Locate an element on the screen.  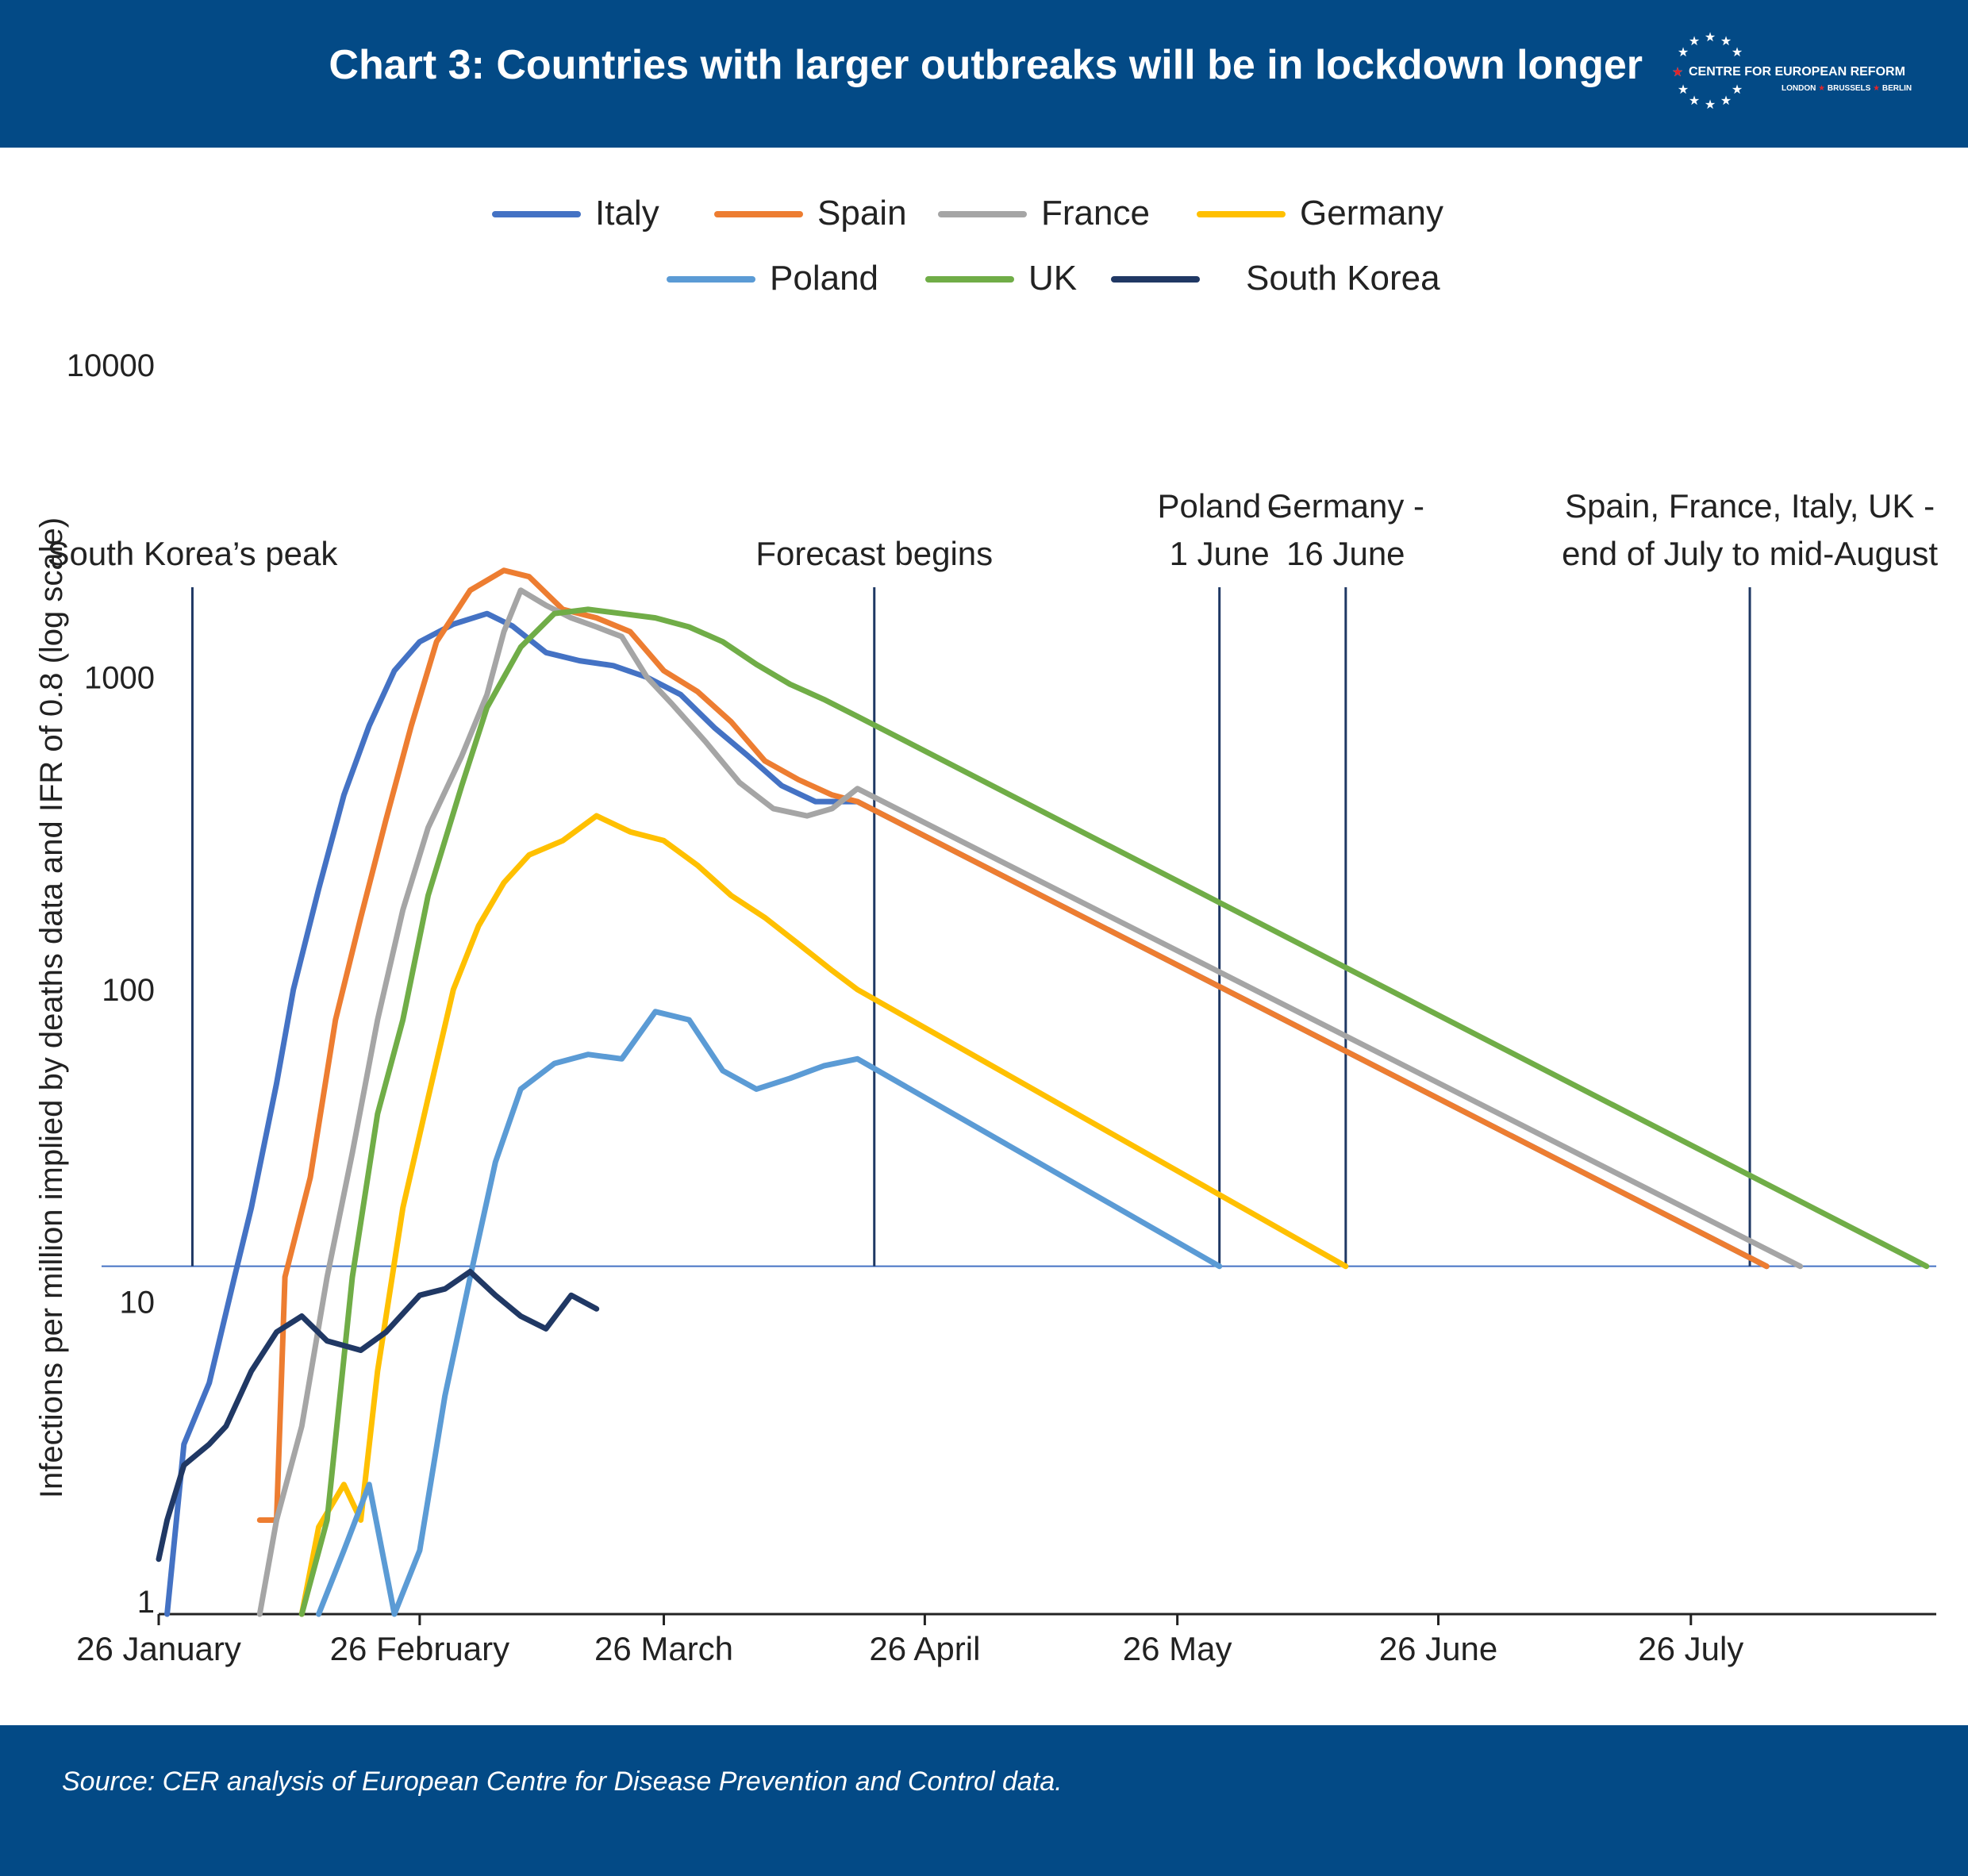
annotation-label: Poland - is located at coordinates (1219, 506).